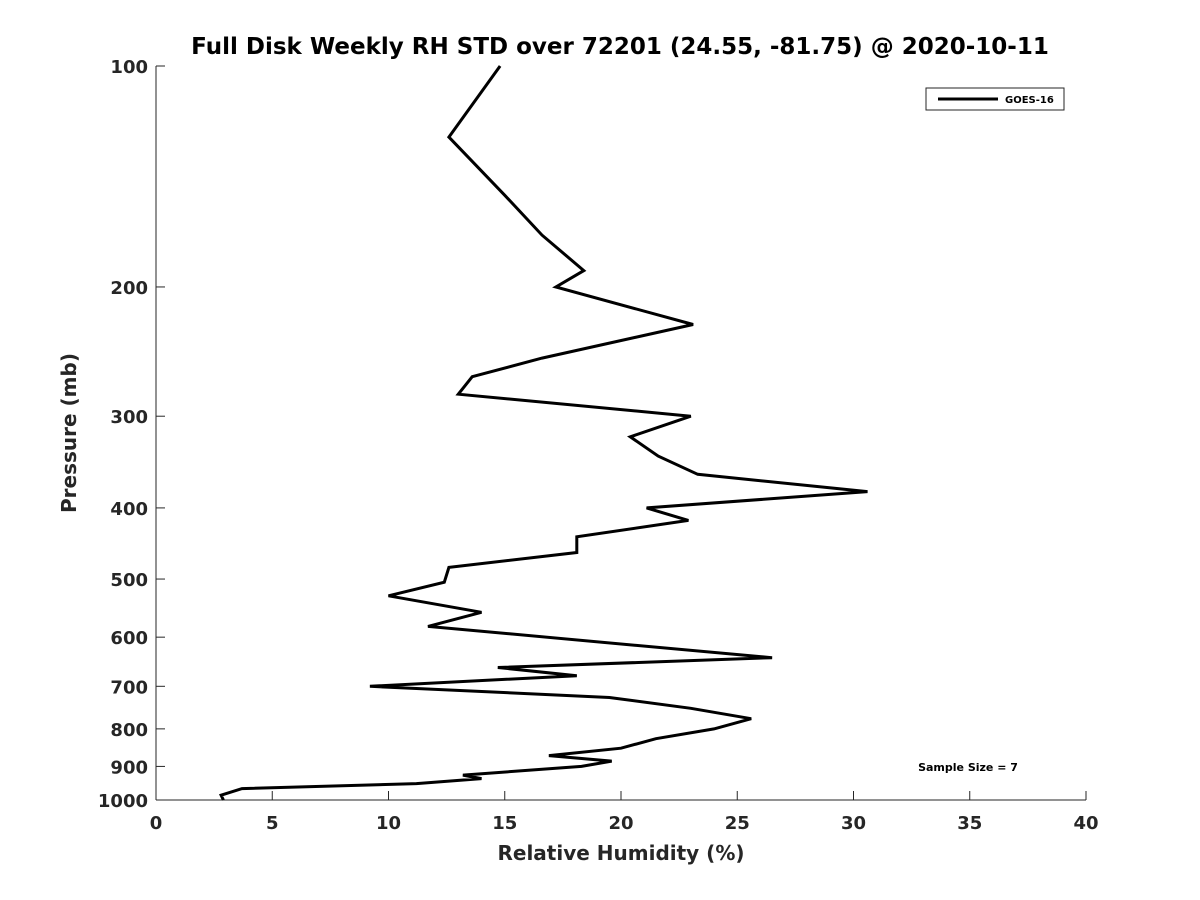 The width and height of the screenshot is (1200, 900). What do you see at coordinates (129, 638) in the screenshot?
I see `y-tick-label: 600` at bounding box center [129, 638].